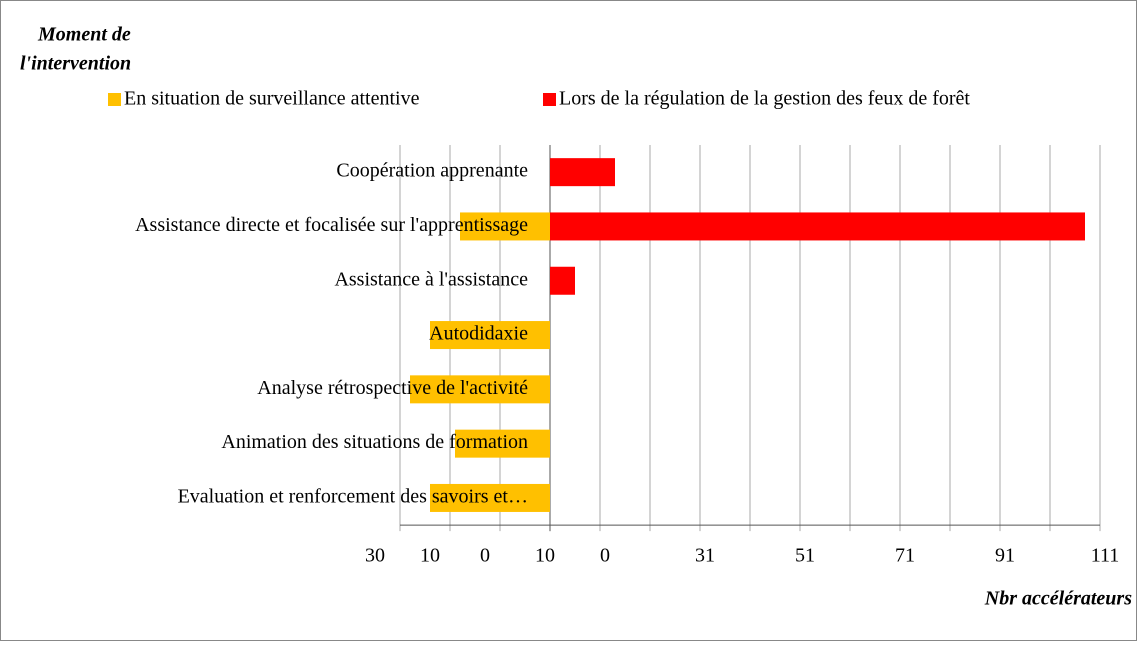 This screenshot has height=646, width=1137. I want to click on category-label: Assistance à l'assistance, so click(431, 279).